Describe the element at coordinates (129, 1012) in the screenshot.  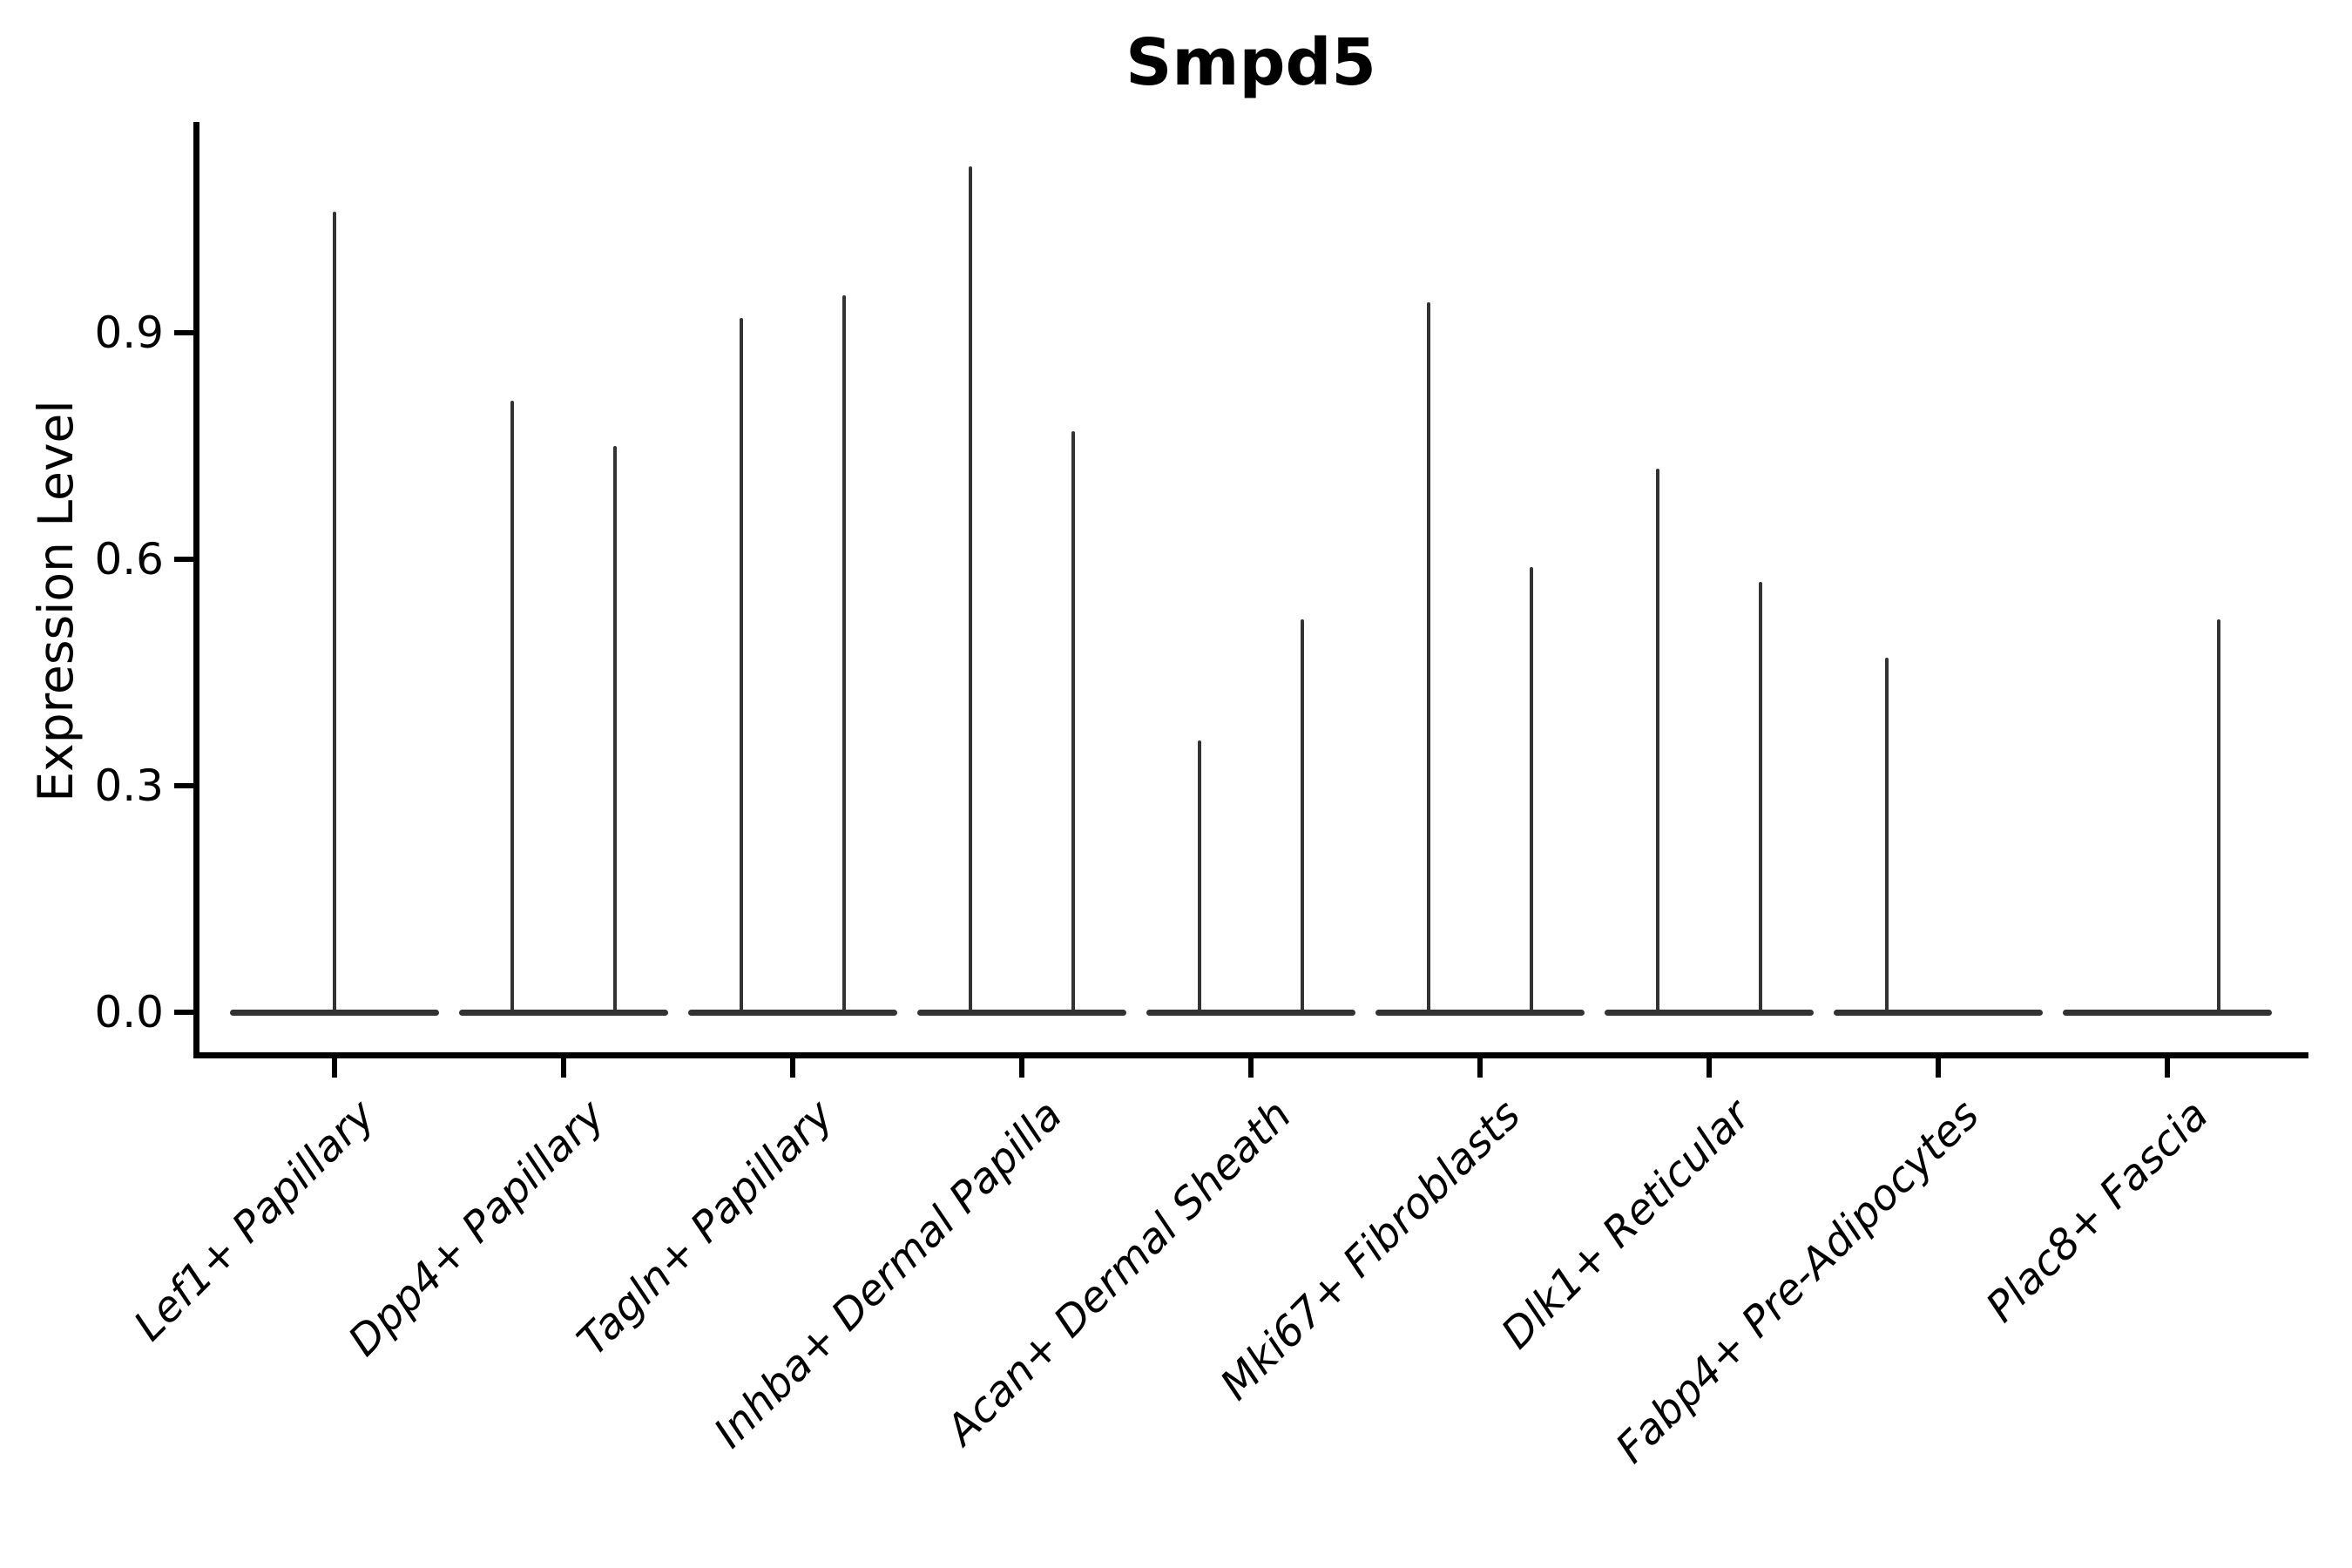
I see `y-tick-label: 0.0` at that location.